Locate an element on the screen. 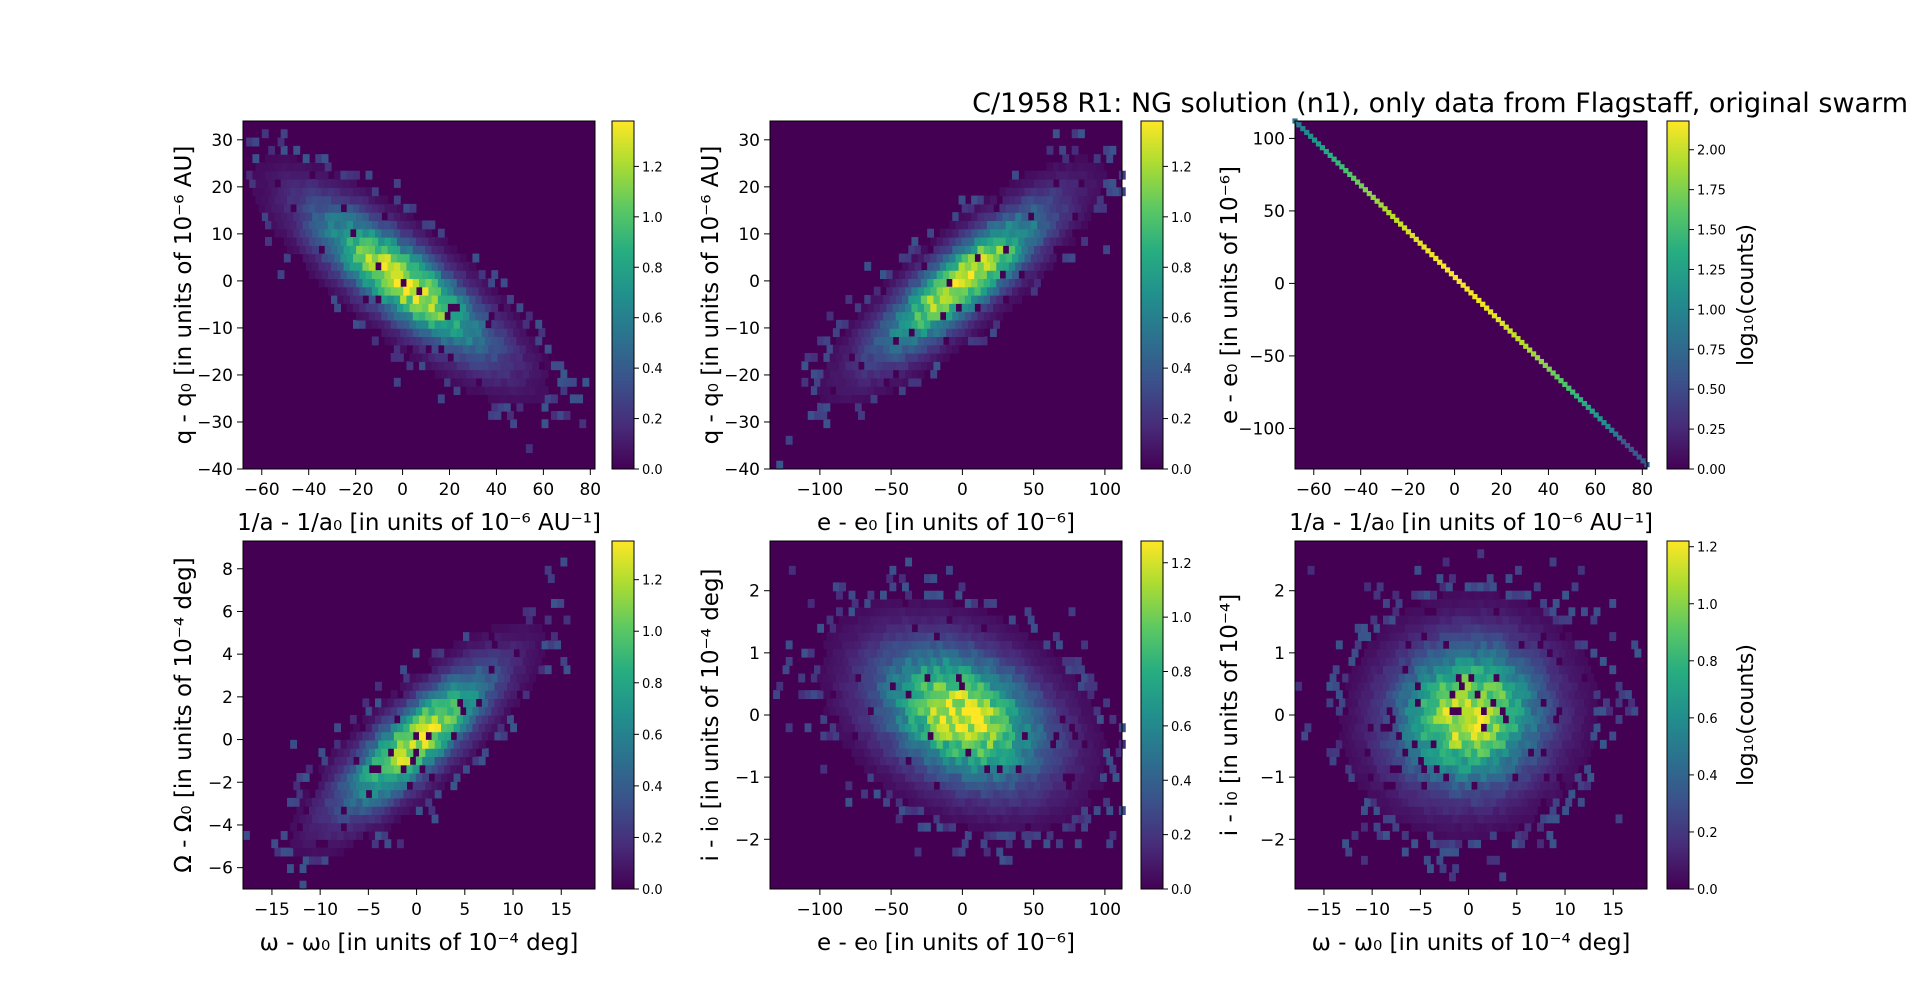  x-tick-label: −100 is located at coordinates (820, 490).